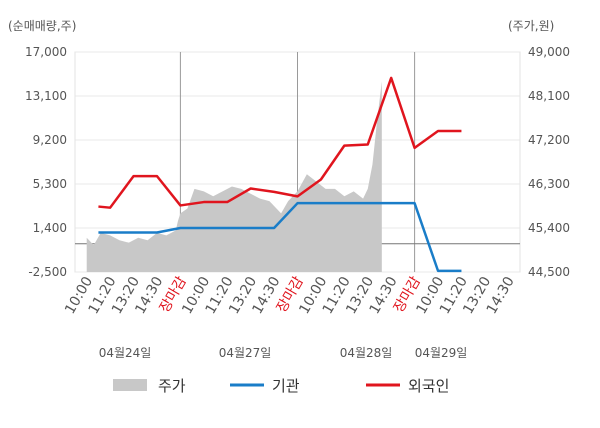 Image resolution: width=600 pixels, height=428 pixels. I want to click on right-tick-label: 45,400, so click(549, 228).